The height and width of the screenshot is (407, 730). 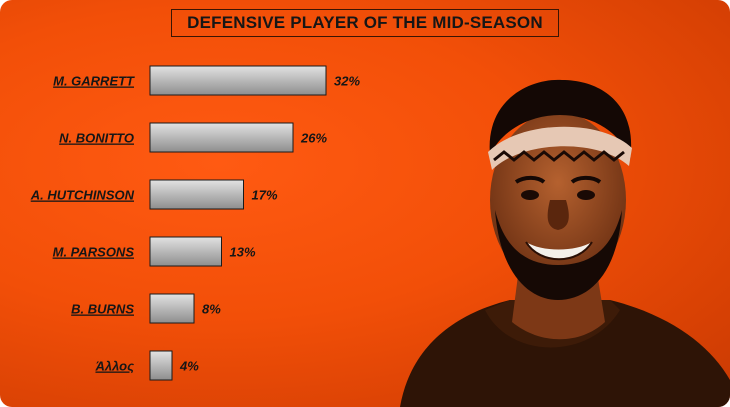 I want to click on value-label: 17%, so click(x=265, y=195).